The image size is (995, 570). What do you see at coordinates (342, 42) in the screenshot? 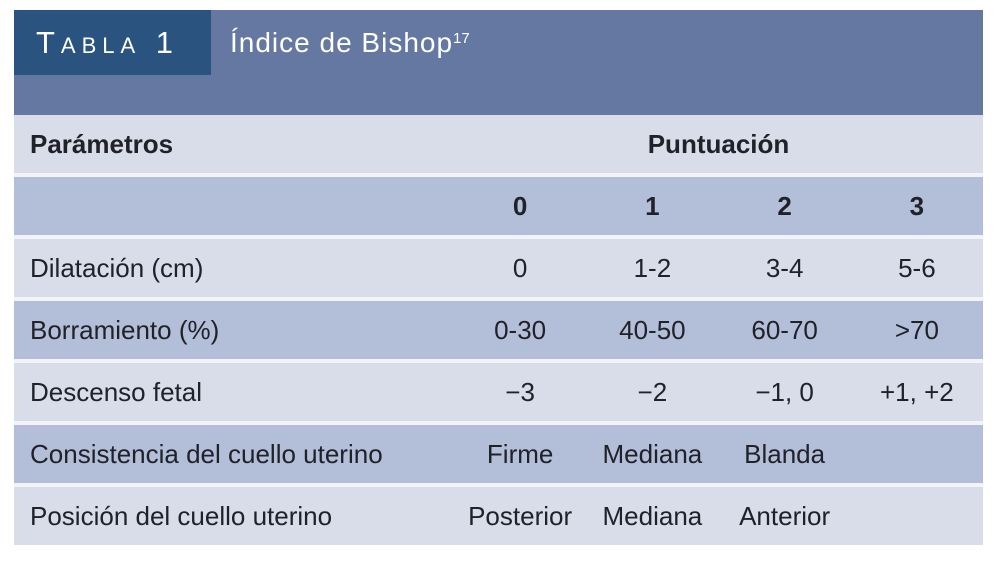
I see `table-title-text: Índice de Bishop` at bounding box center [342, 42].